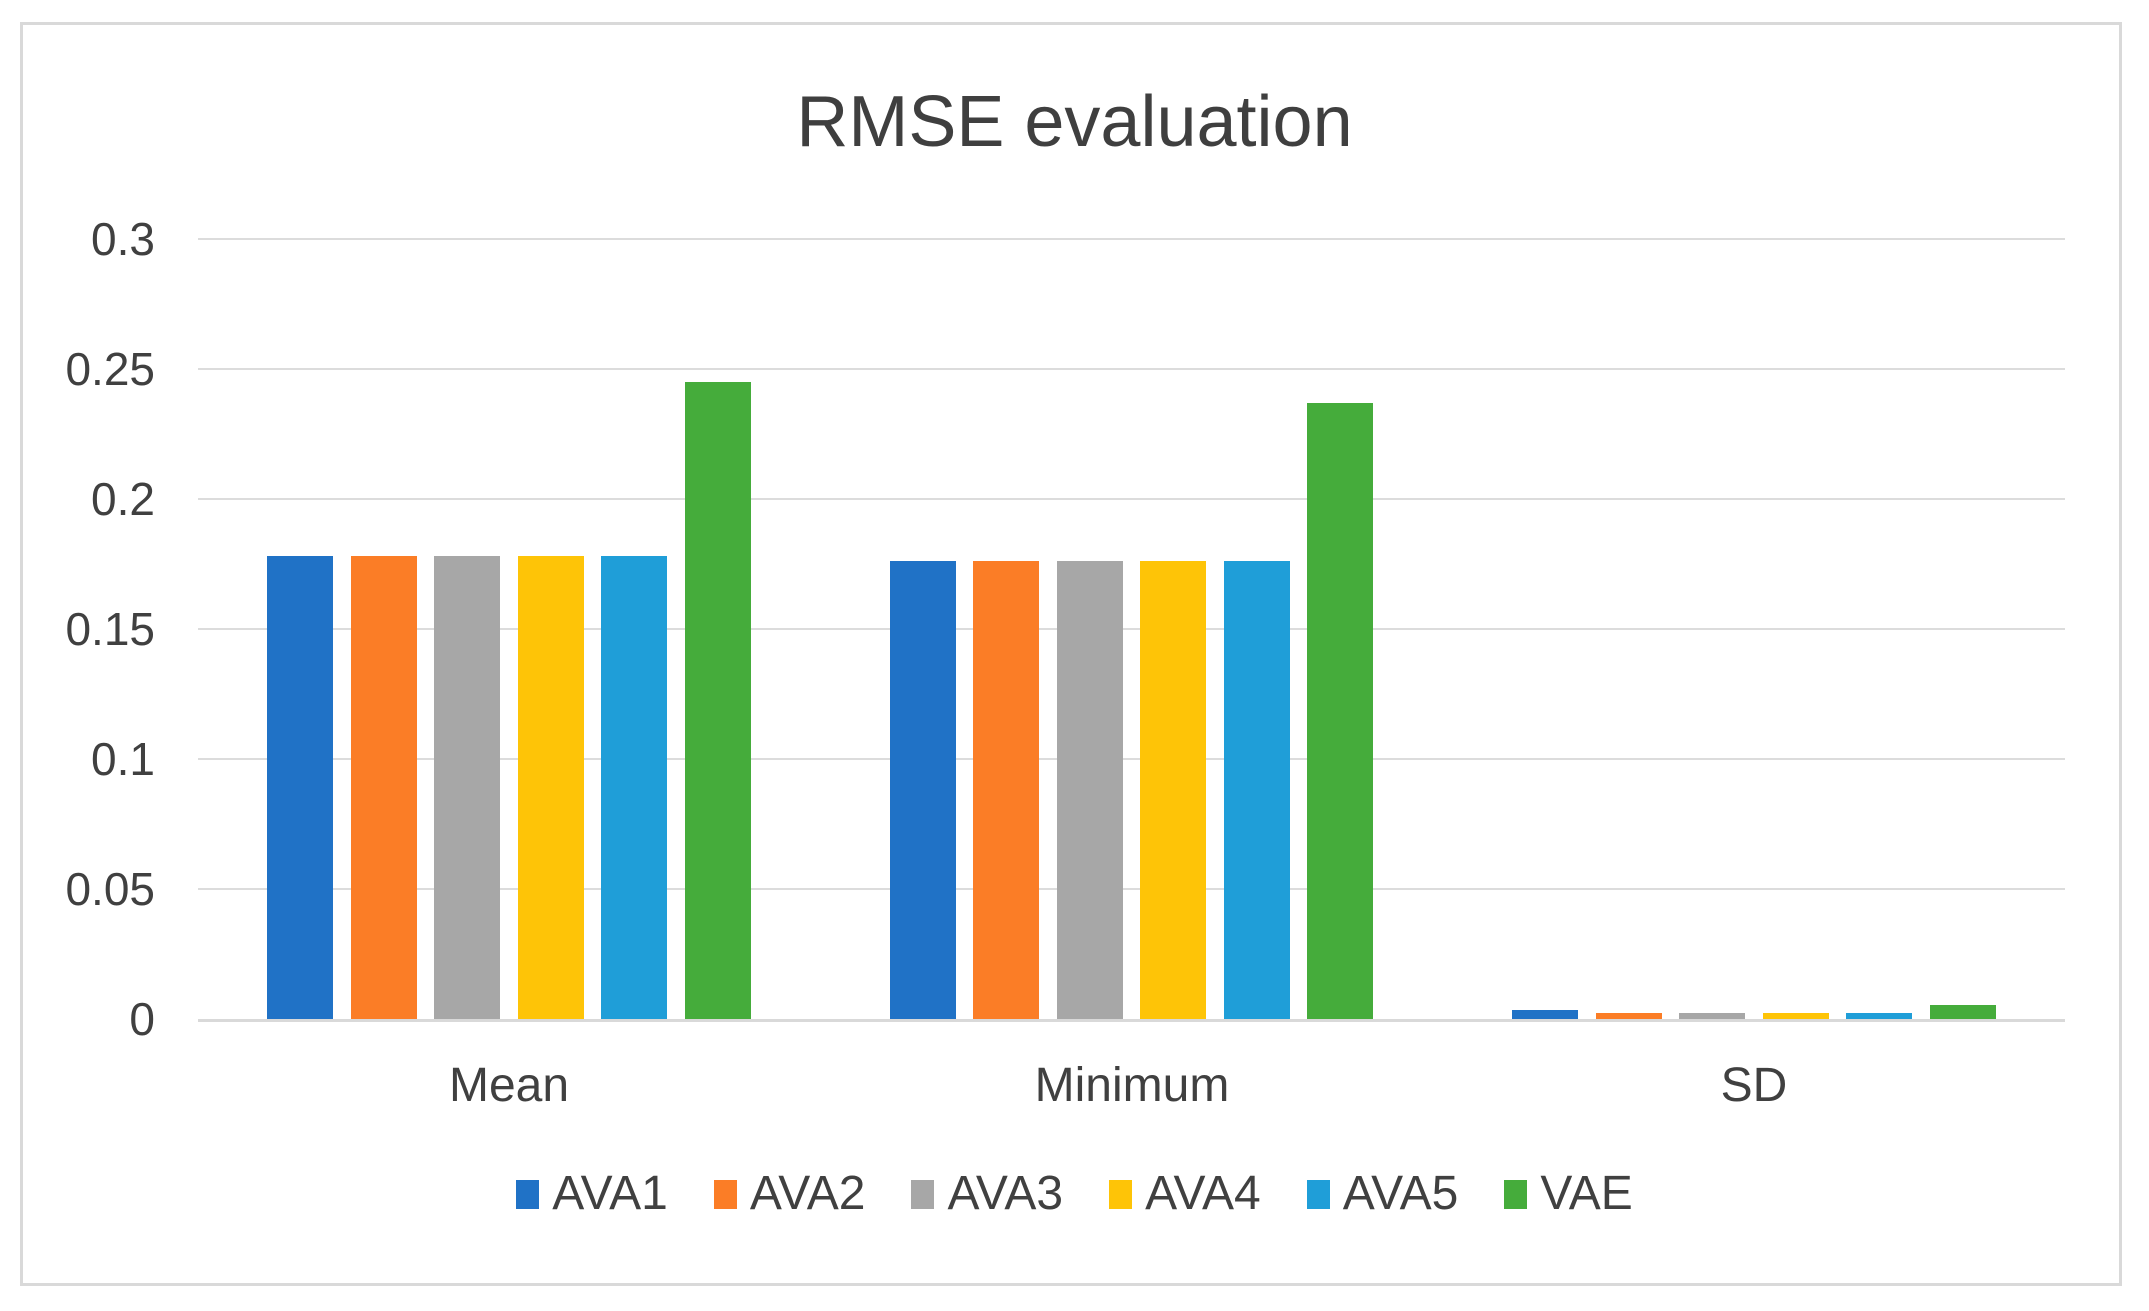 Image resolution: width=2149 pixels, height=1311 pixels. What do you see at coordinates (1712, 1016) in the screenshot?
I see `bar-ava3-sd` at bounding box center [1712, 1016].